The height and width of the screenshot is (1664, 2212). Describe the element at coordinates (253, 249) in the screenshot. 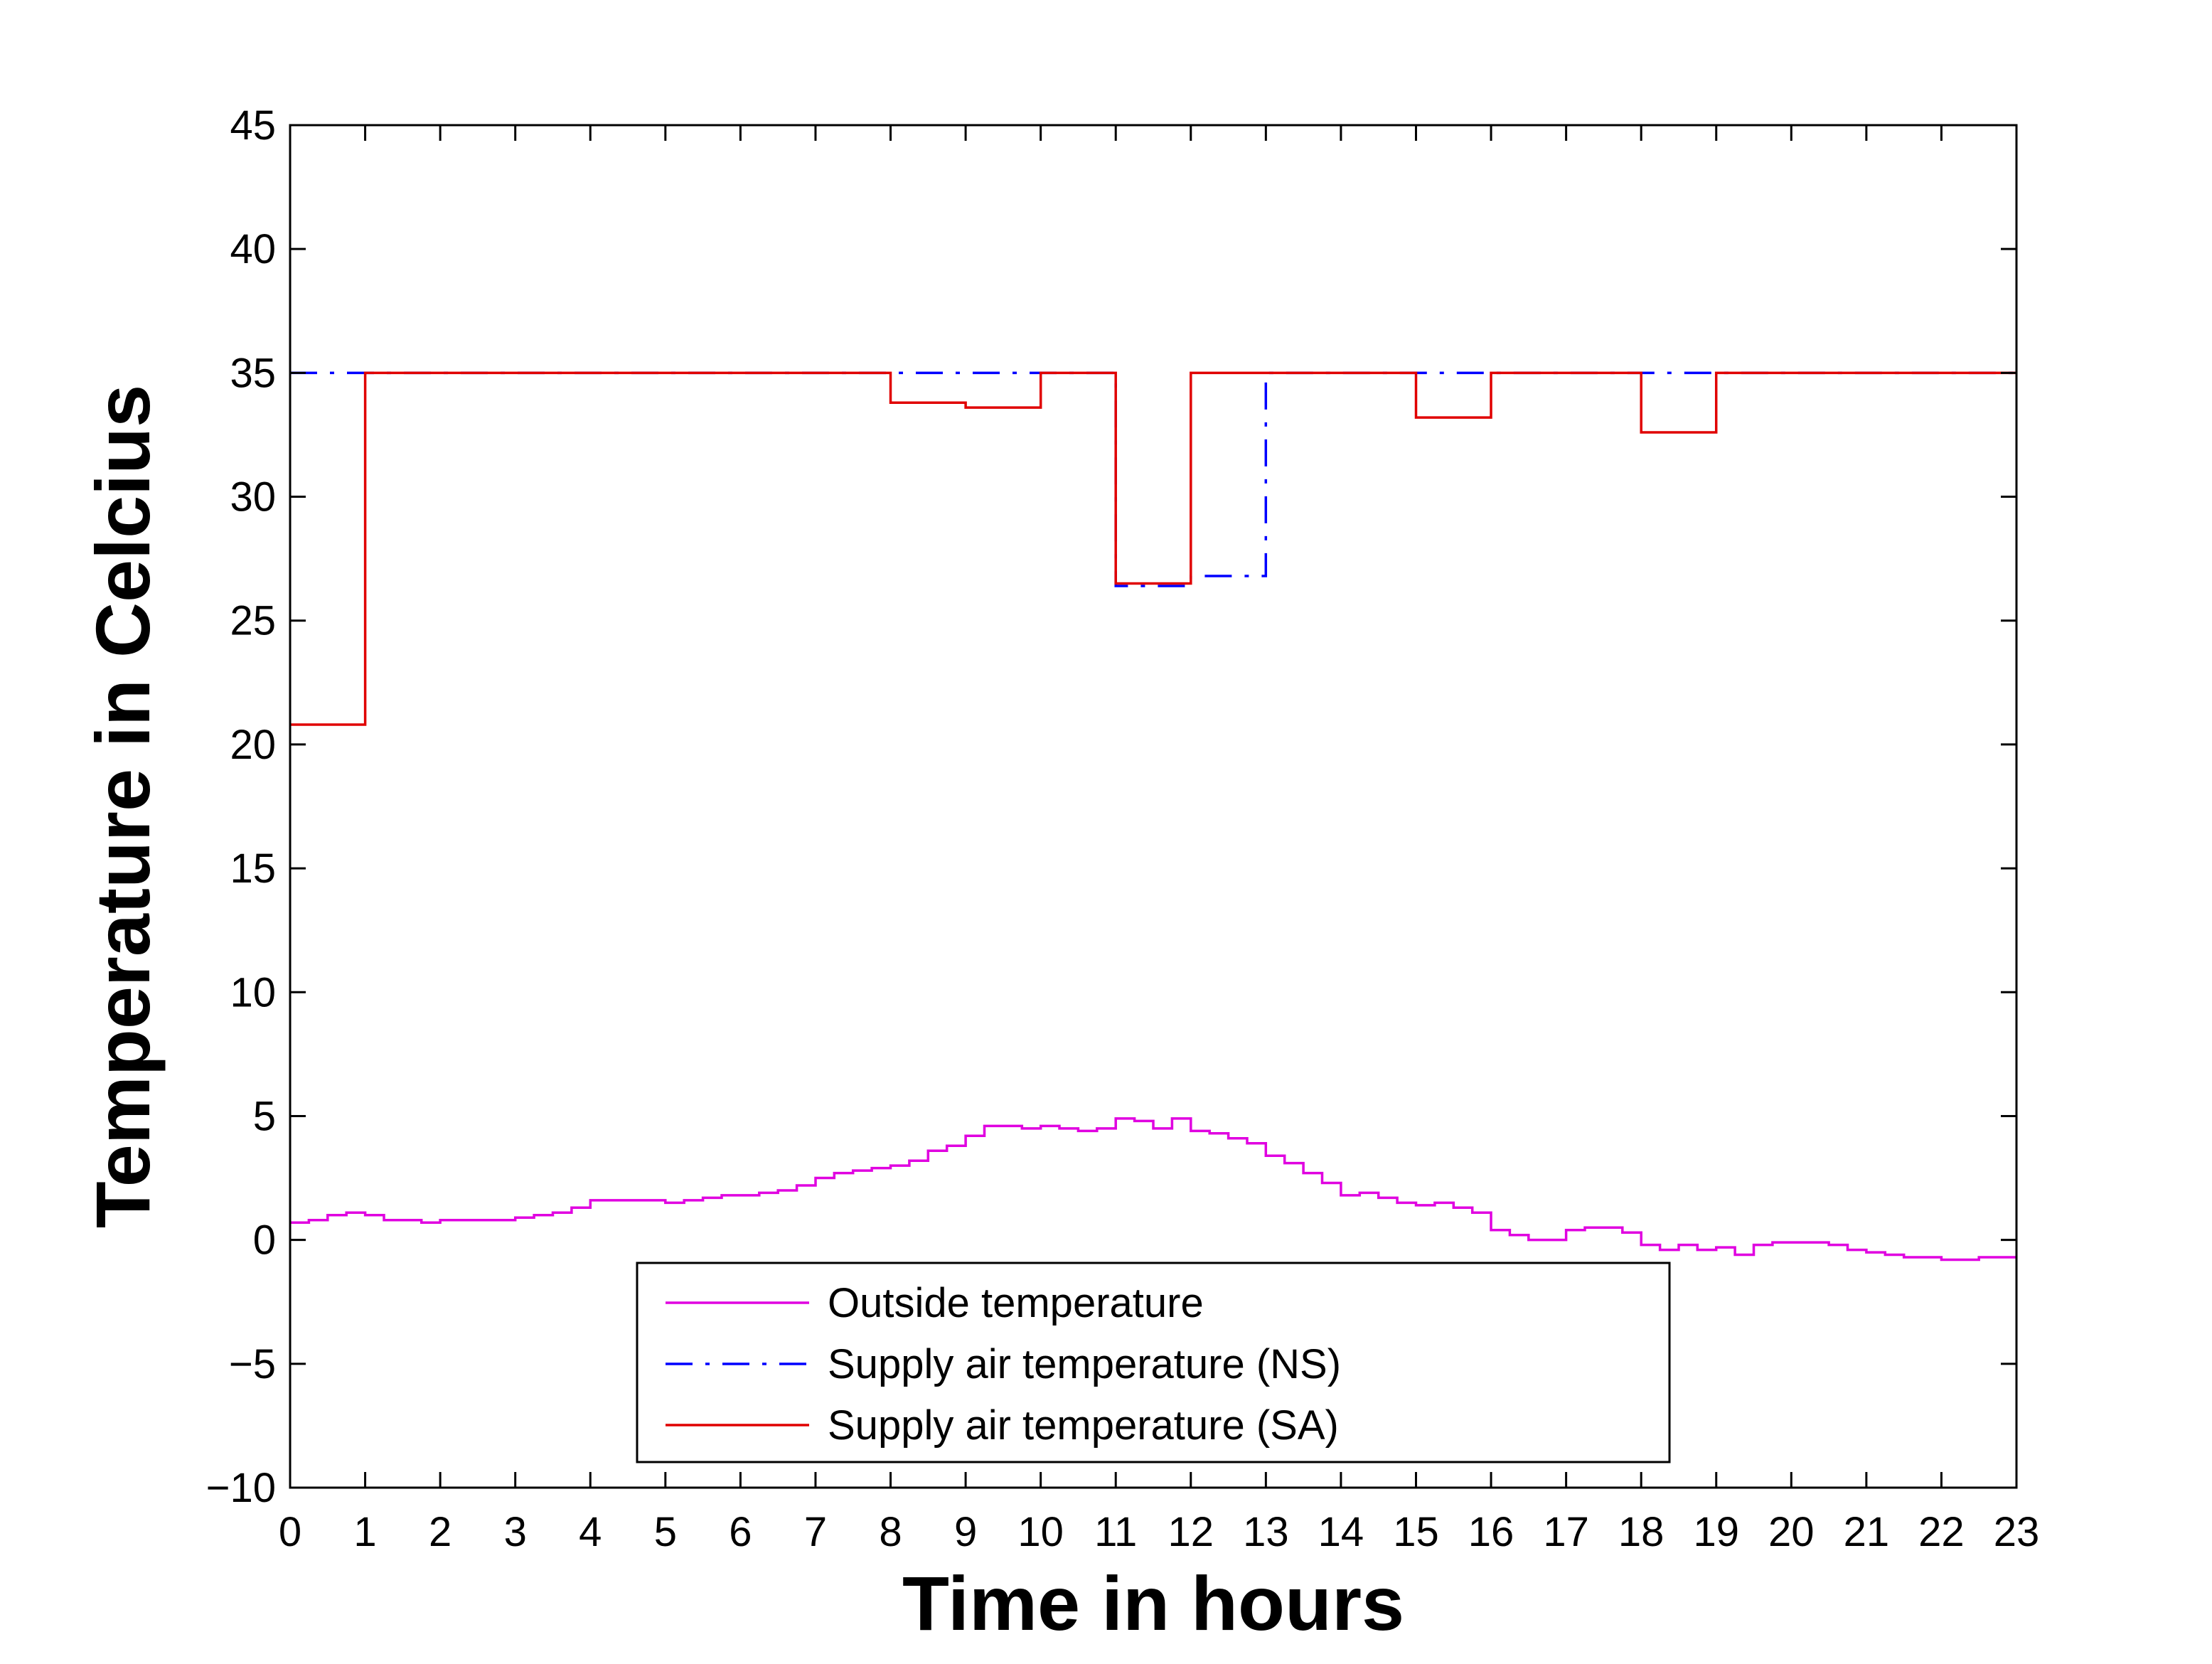

I see `y-tick-label: 40` at that location.